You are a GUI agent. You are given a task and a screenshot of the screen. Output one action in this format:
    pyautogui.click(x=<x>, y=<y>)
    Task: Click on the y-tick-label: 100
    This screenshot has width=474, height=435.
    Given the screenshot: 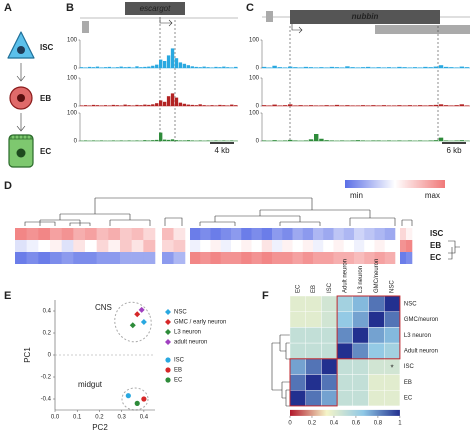 What is the action you would take?
    pyautogui.click(x=72, y=114)
    